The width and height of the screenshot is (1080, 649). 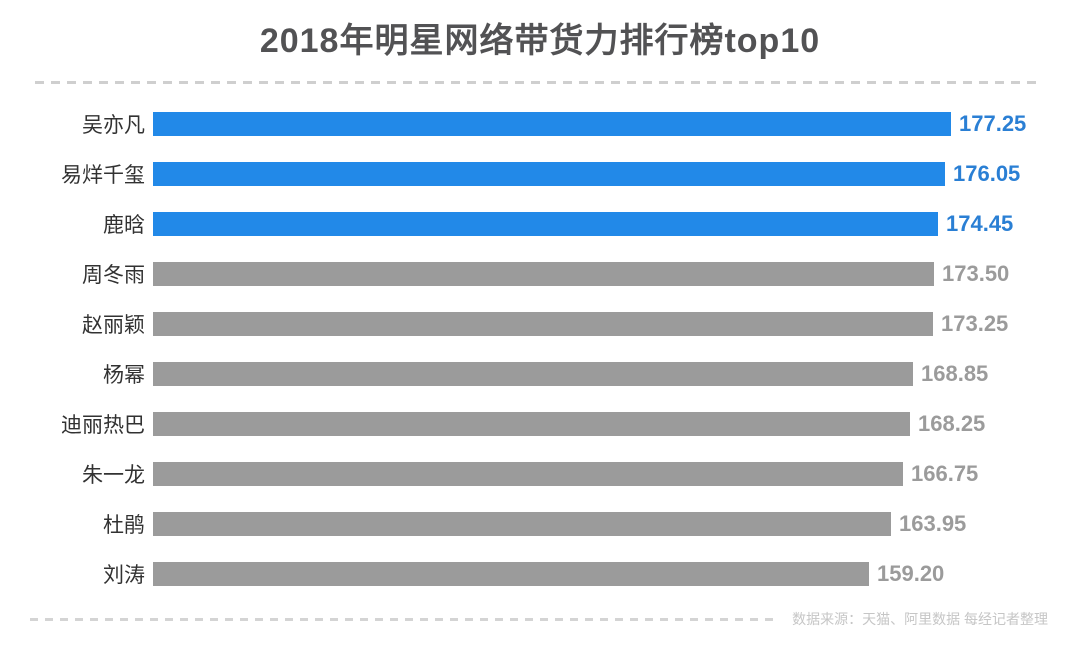 What do you see at coordinates (124, 575) in the screenshot?
I see `category-label: 刘涛` at bounding box center [124, 575].